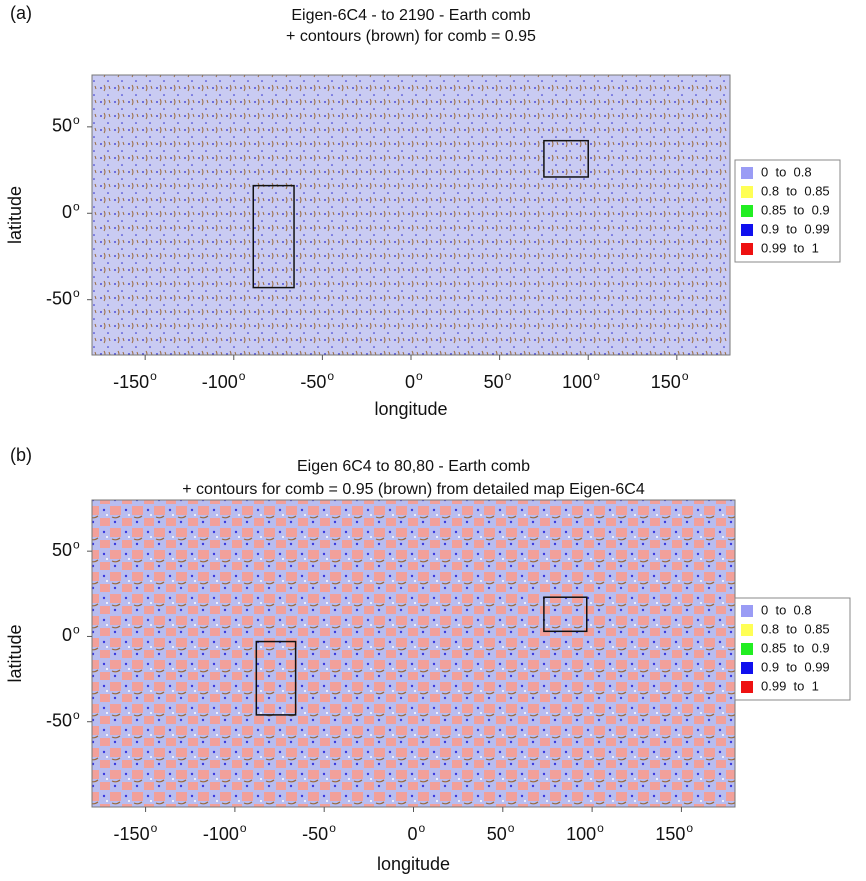 This screenshot has width=866, height=881. Describe the element at coordinates (413, 466) in the screenshot. I see `panel-title: Eigen 6C4 to 80,80 - Earth comb` at that location.